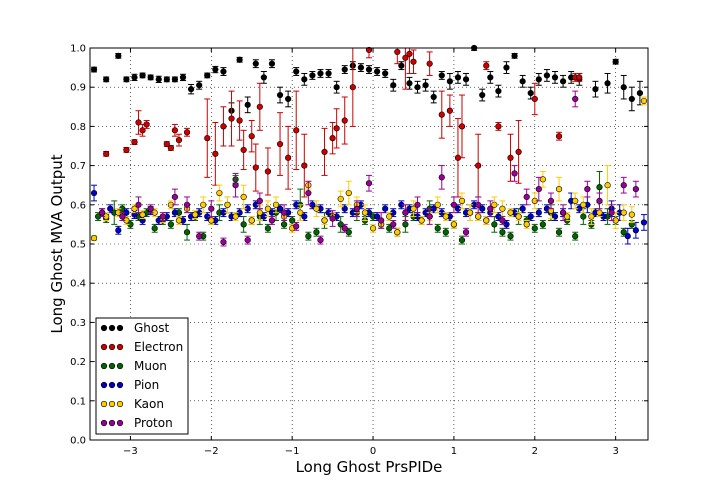 The height and width of the screenshot is (504, 720). Describe the element at coordinates (151, 328) in the screenshot. I see `legend-label: Ghost` at that location.